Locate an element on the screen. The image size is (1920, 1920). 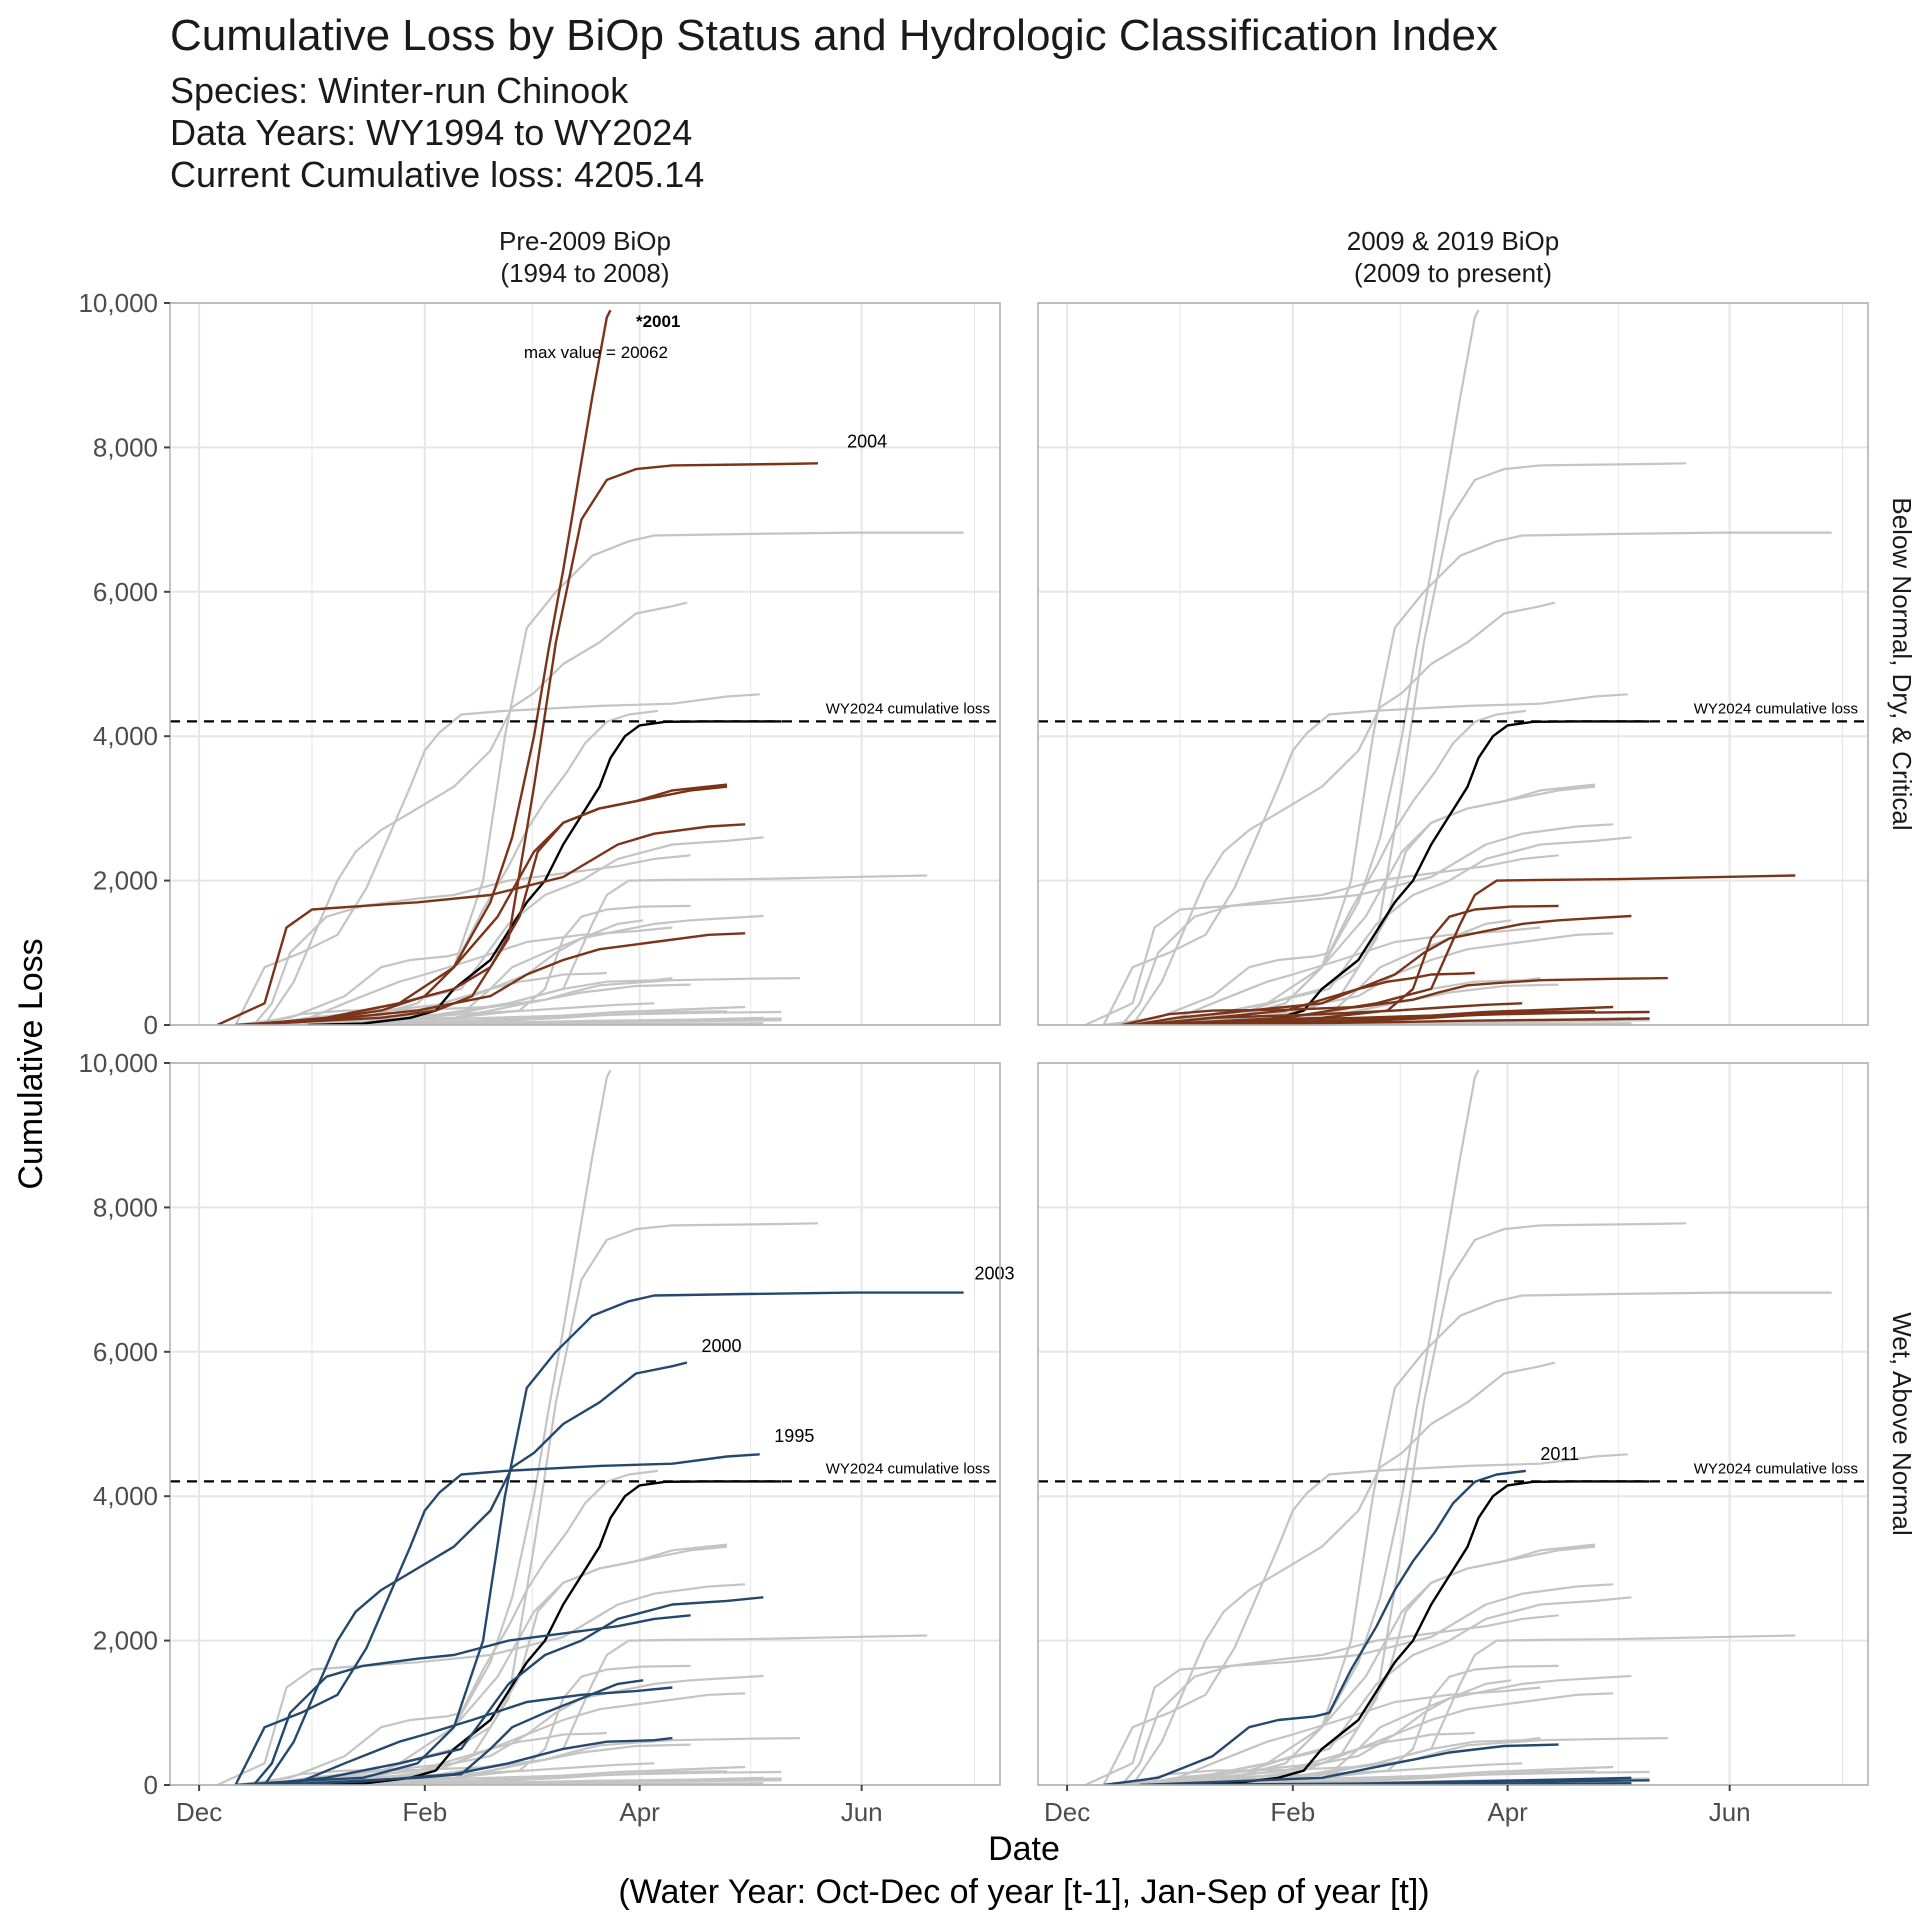
series-line-2007 is located at coordinates (490, 978).